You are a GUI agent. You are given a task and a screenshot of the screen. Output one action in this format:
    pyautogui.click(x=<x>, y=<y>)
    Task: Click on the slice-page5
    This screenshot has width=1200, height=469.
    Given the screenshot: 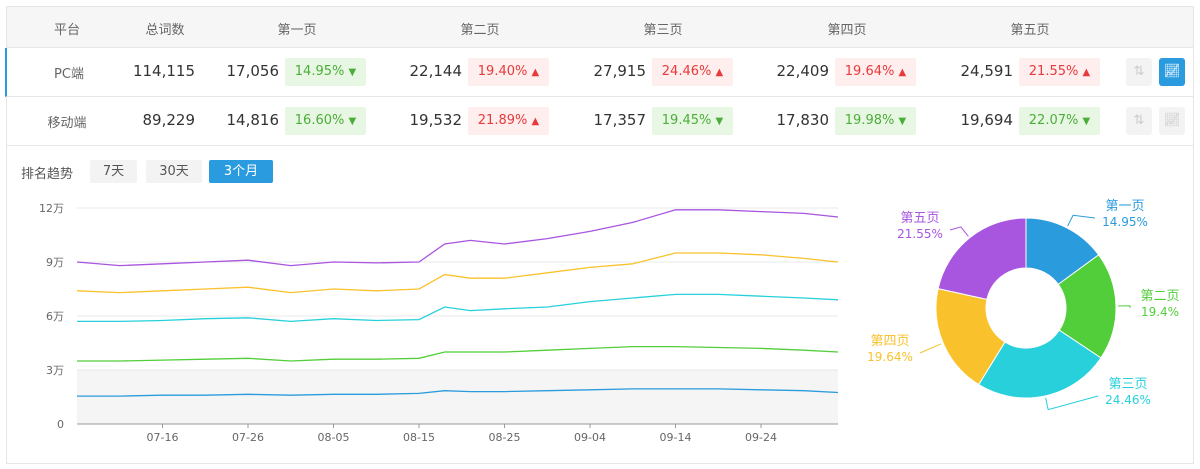 What is the action you would take?
    pyautogui.click(x=982, y=258)
    